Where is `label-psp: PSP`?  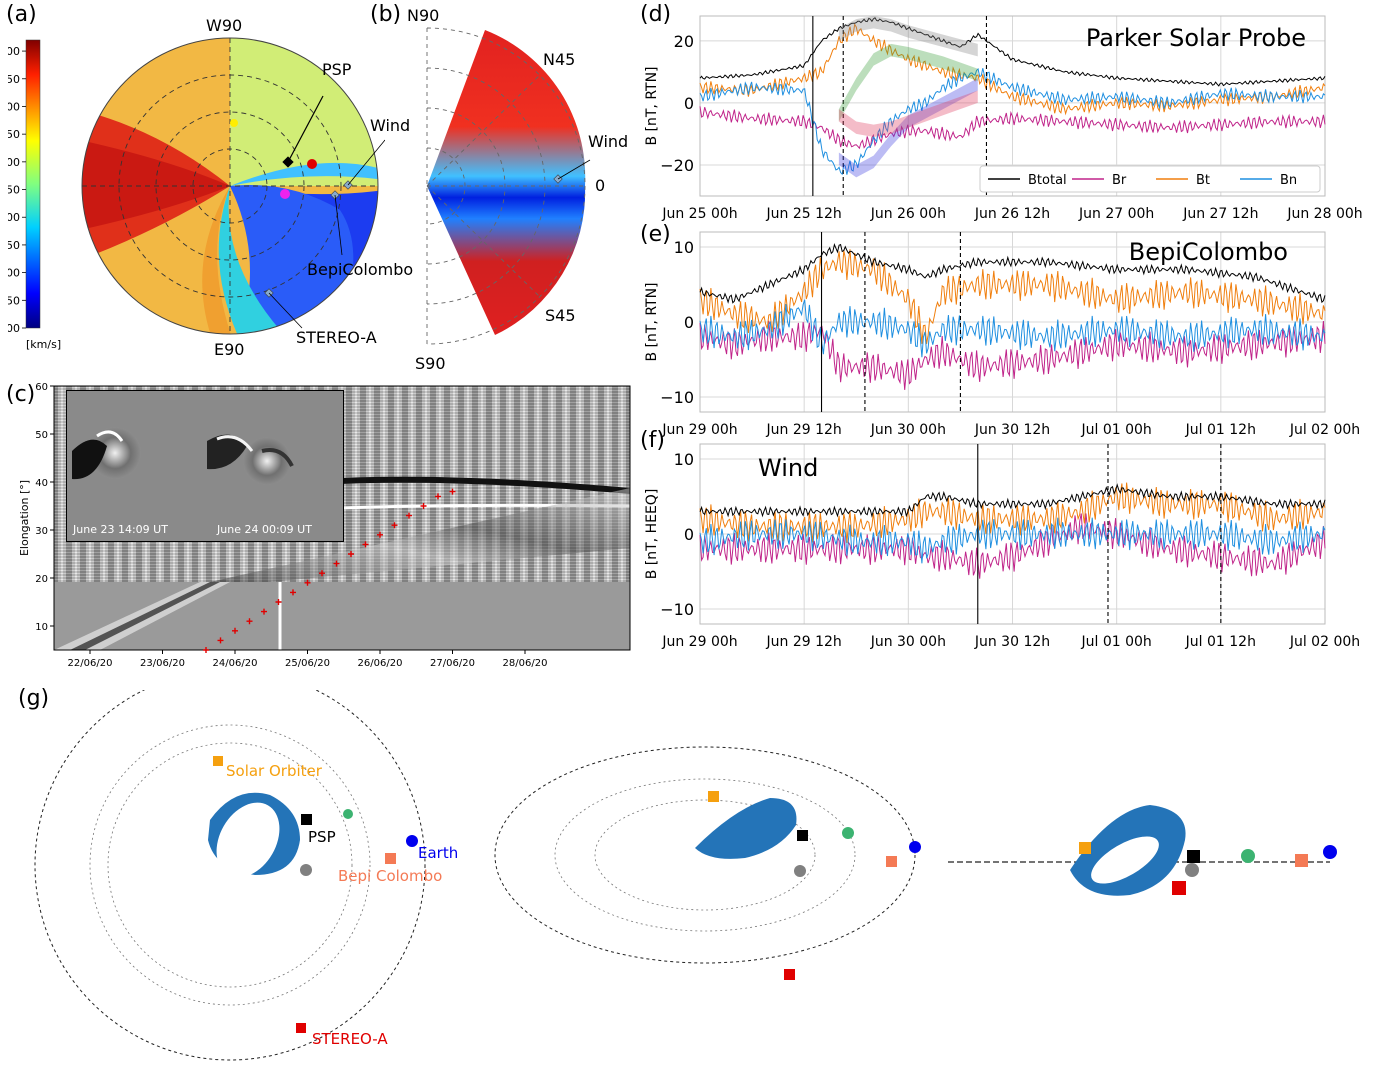
label-psp: PSP is located at coordinates (337, 69).